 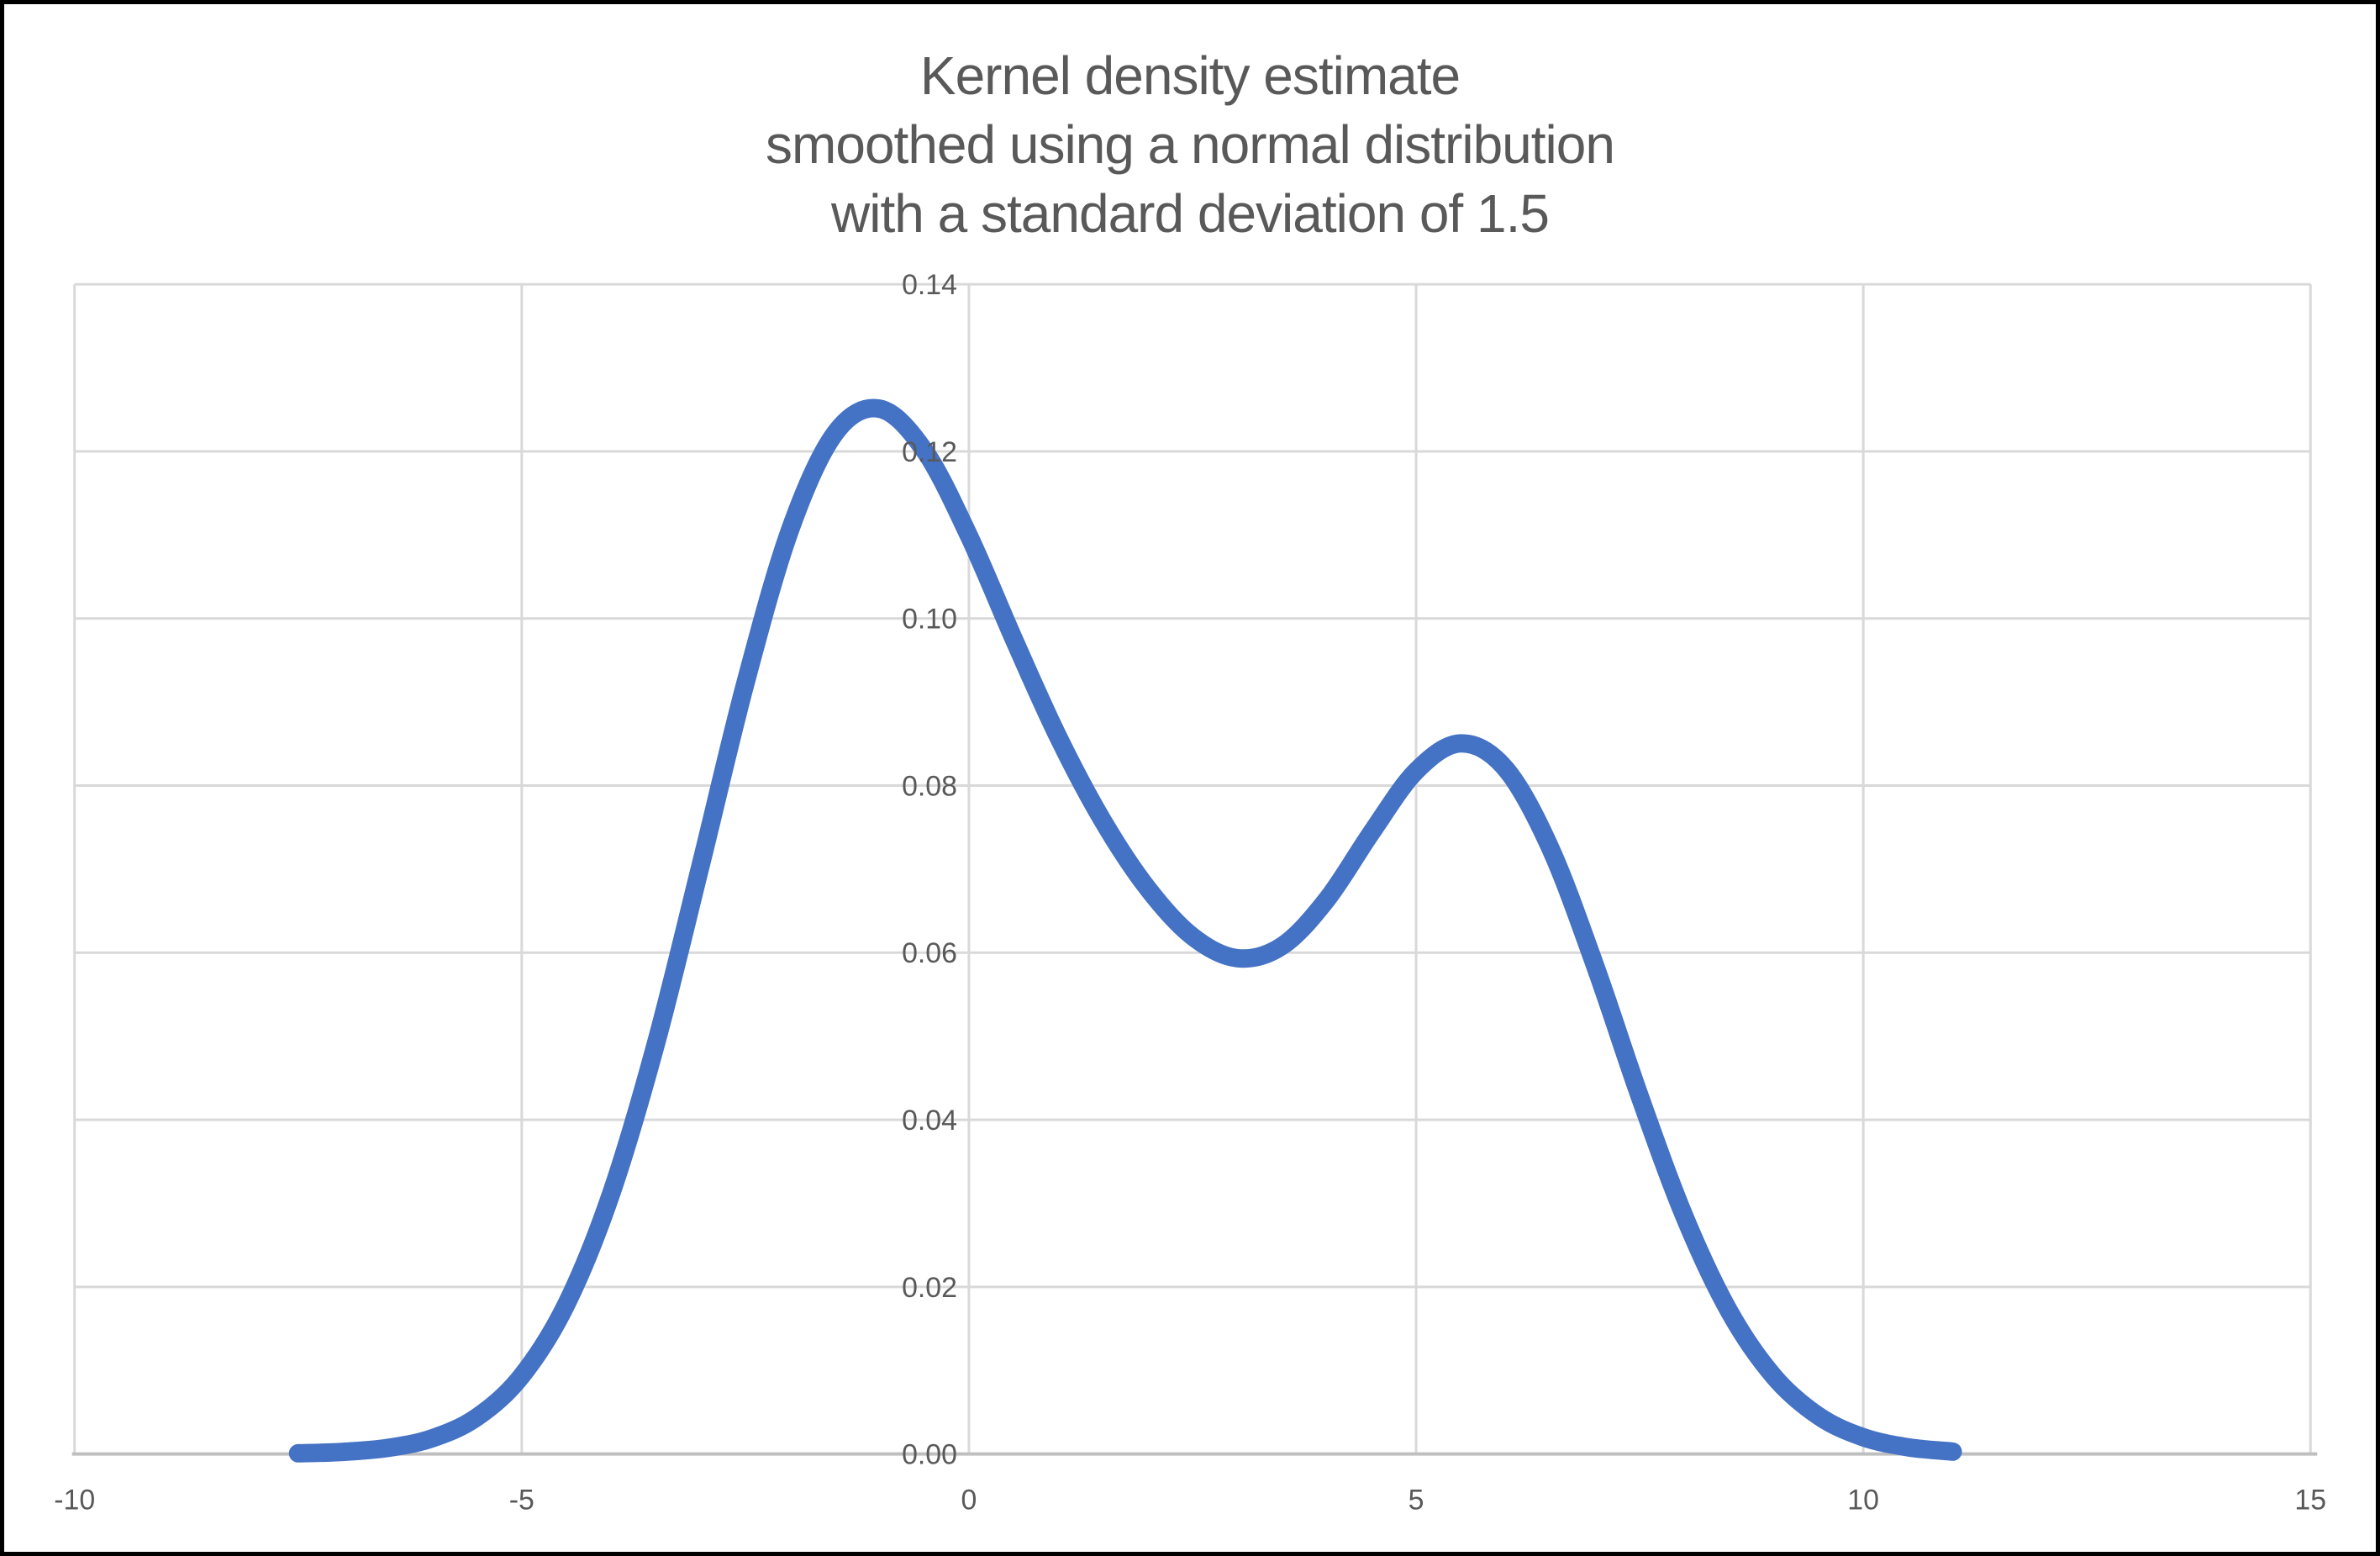 What do you see at coordinates (929, 786) in the screenshot?
I see `y-tick-label: 0.08` at bounding box center [929, 786].